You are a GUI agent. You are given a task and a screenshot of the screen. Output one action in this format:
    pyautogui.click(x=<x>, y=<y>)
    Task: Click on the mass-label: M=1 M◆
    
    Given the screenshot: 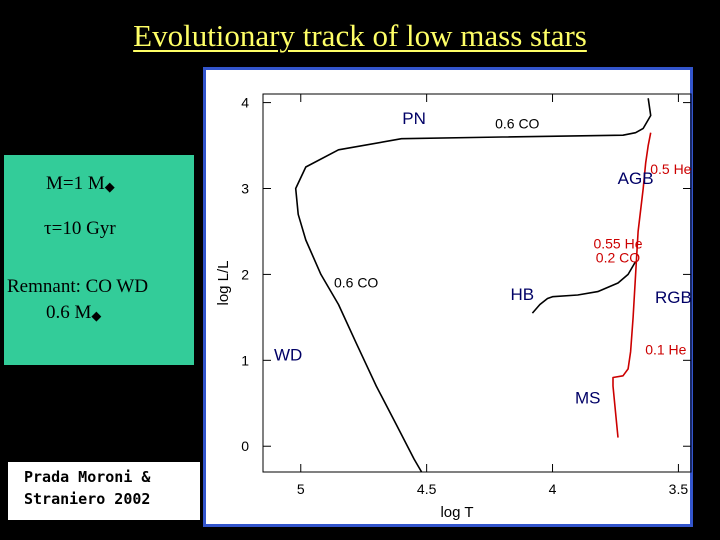 What is the action you would take?
    pyautogui.click(x=80, y=183)
    